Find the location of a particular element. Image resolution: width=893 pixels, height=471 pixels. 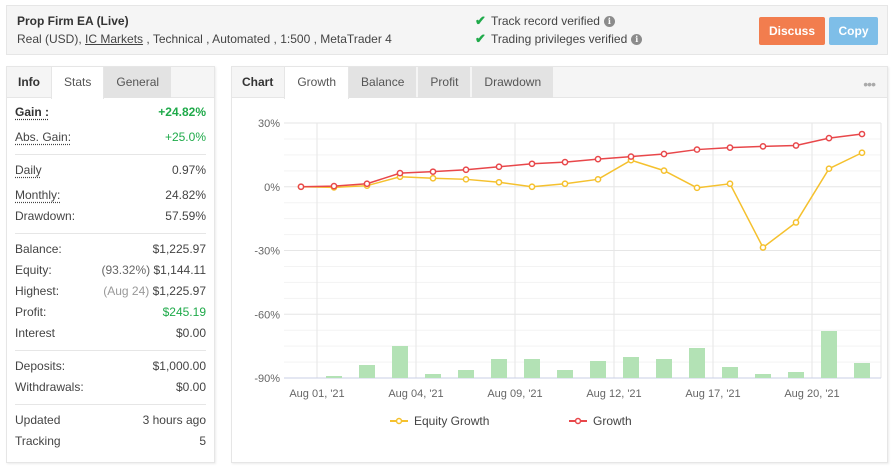

gain-value: +24.82% is located at coordinates (182, 112).